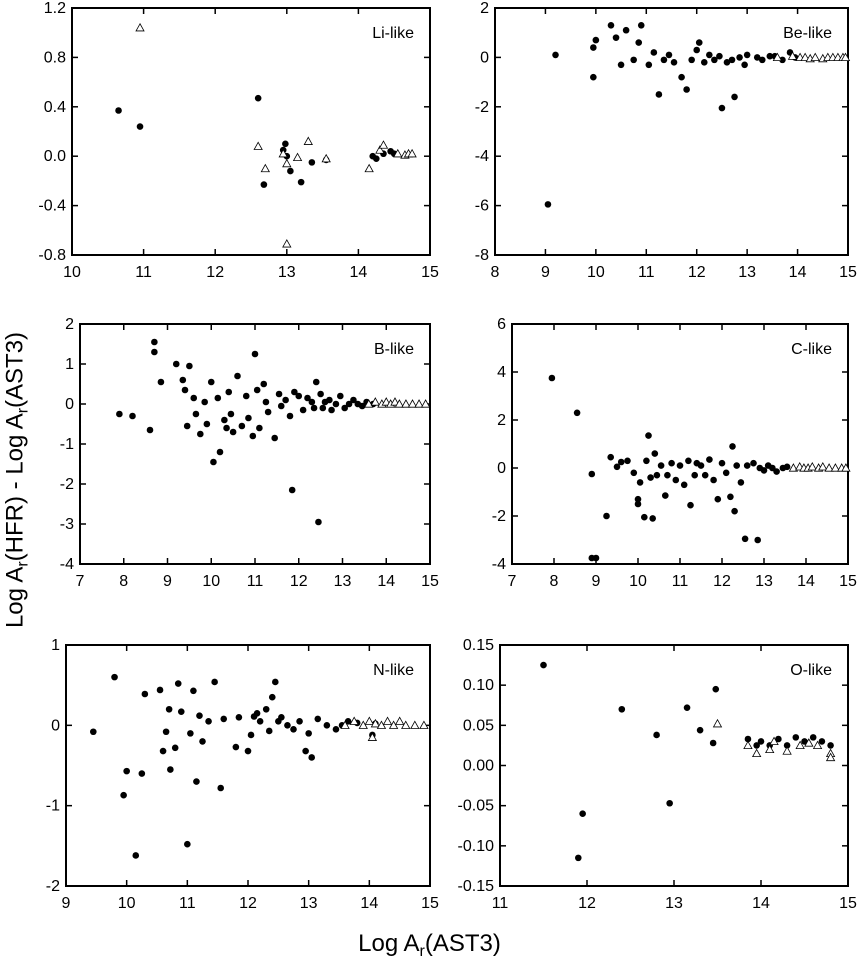 The width and height of the screenshot is (859, 972). I want to click on panel-li-like: 10 11 12 13 14 15 -0.8 -0.4 0.0 0.4 0.8 1.2 Li-like, so click(238, 140).